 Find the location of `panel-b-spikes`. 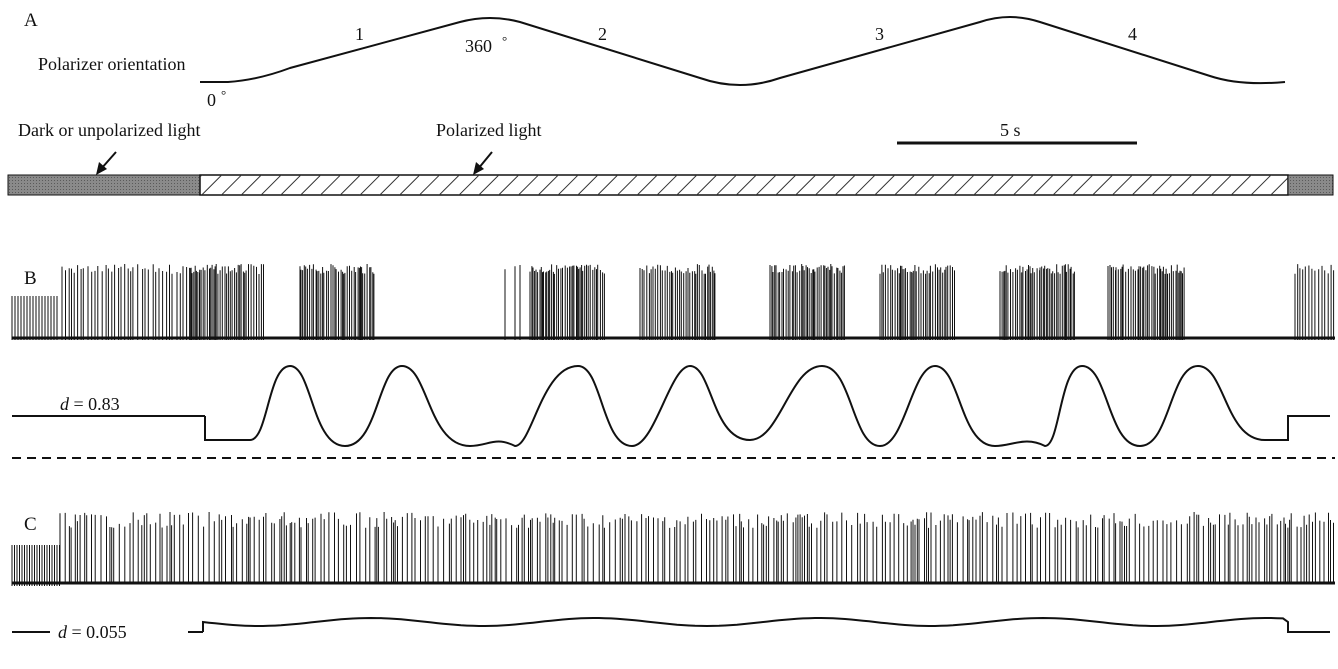

panel-b-spikes is located at coordinates (698, 302).